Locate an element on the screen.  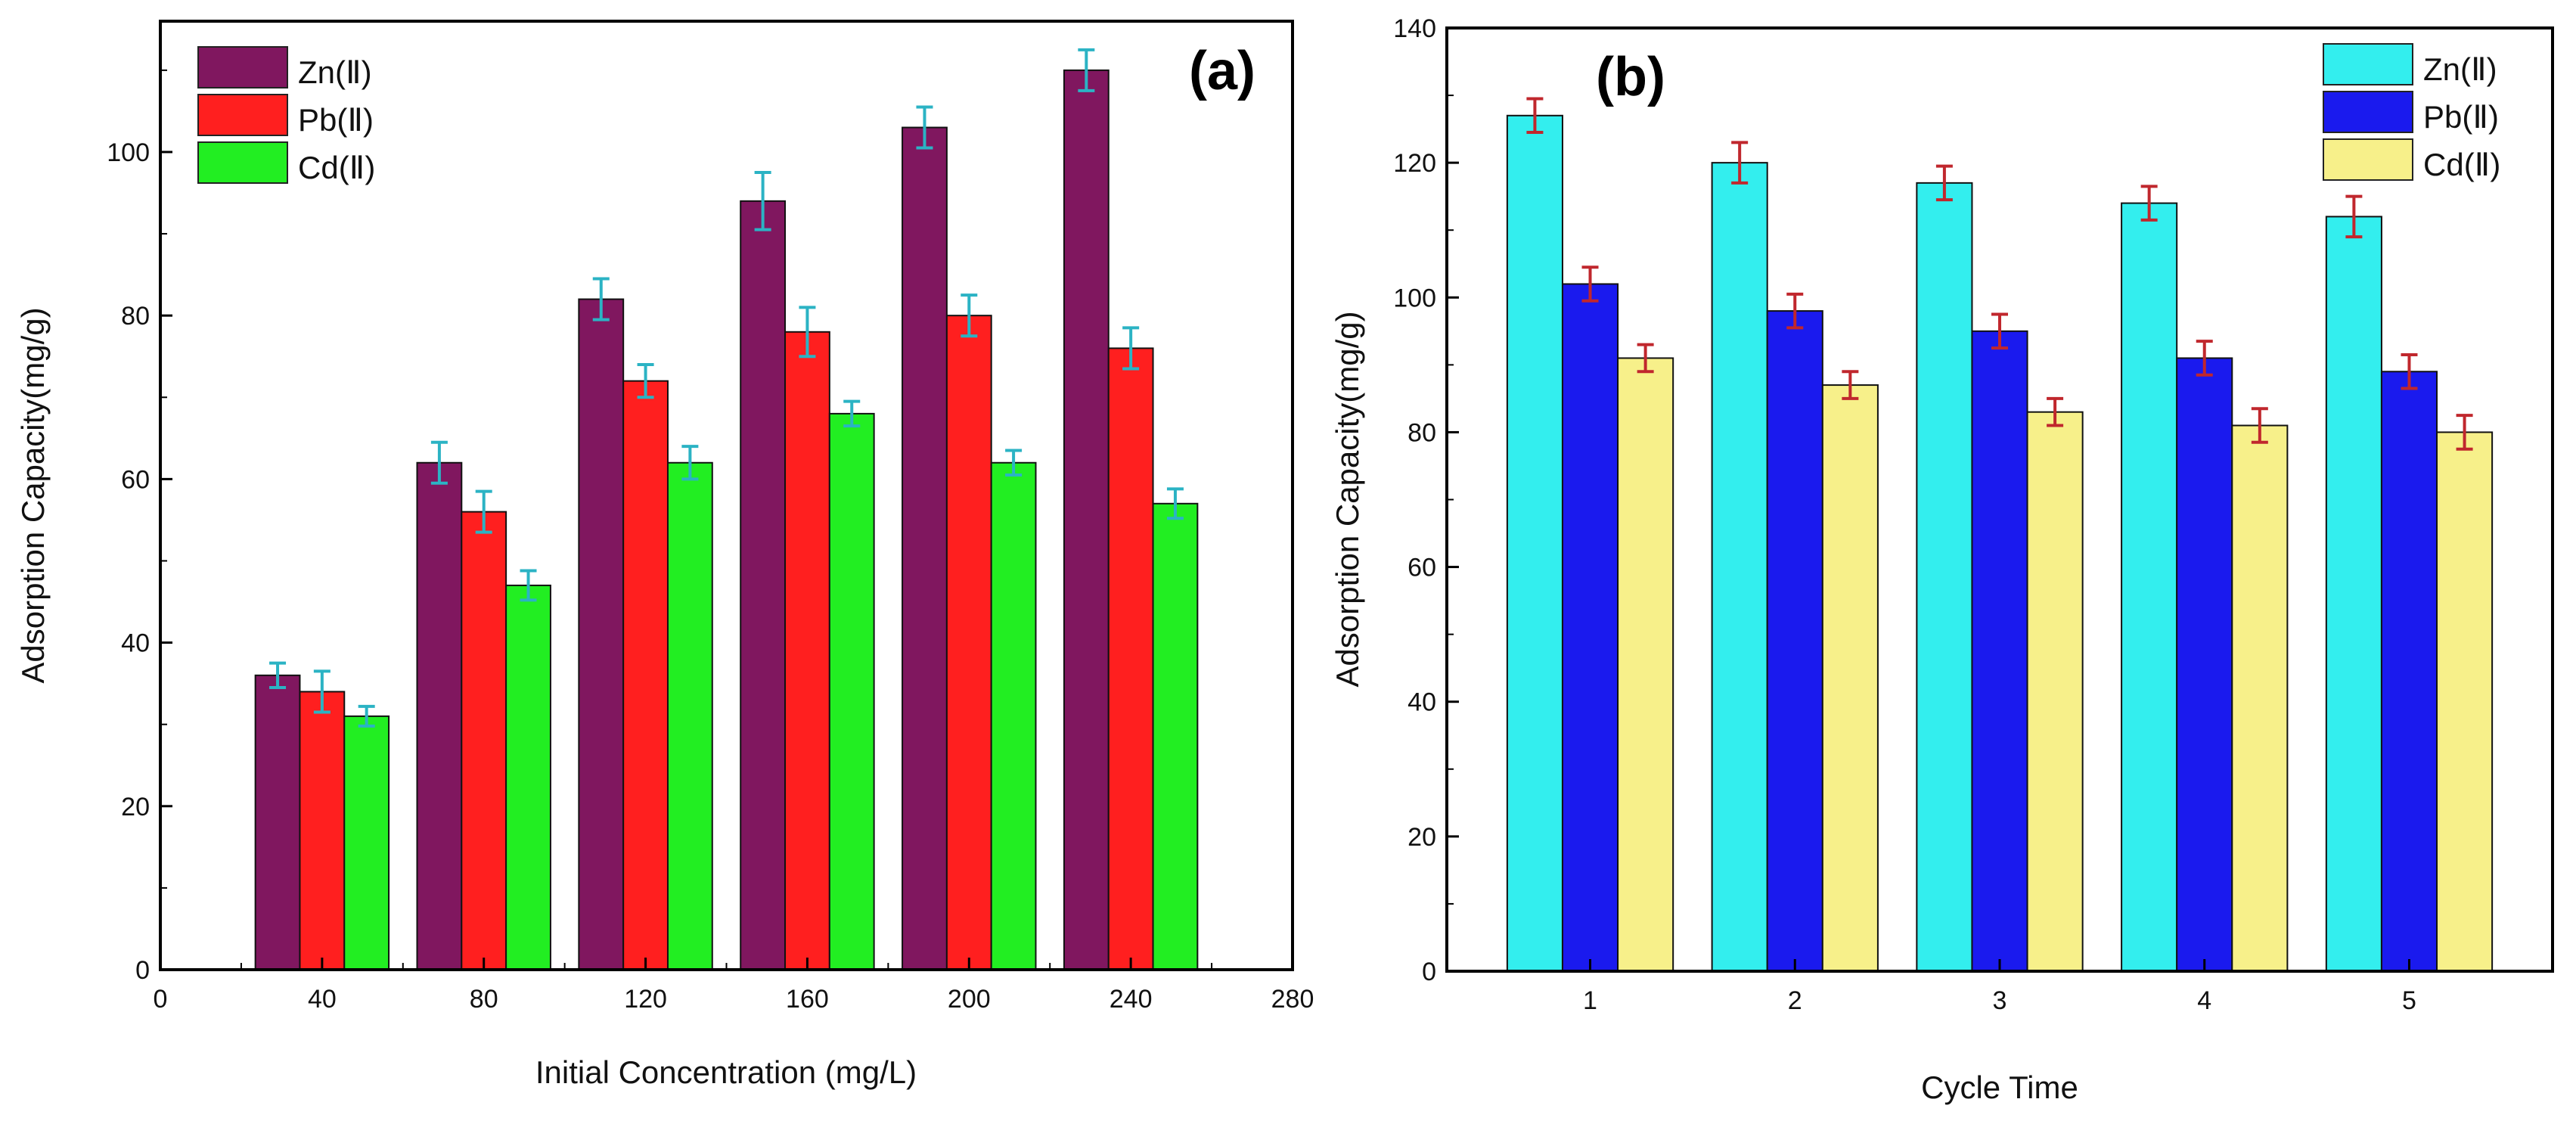
chart-a-y-axis: 0 20 40 60 80 100 is located at coordinates (139, 527).